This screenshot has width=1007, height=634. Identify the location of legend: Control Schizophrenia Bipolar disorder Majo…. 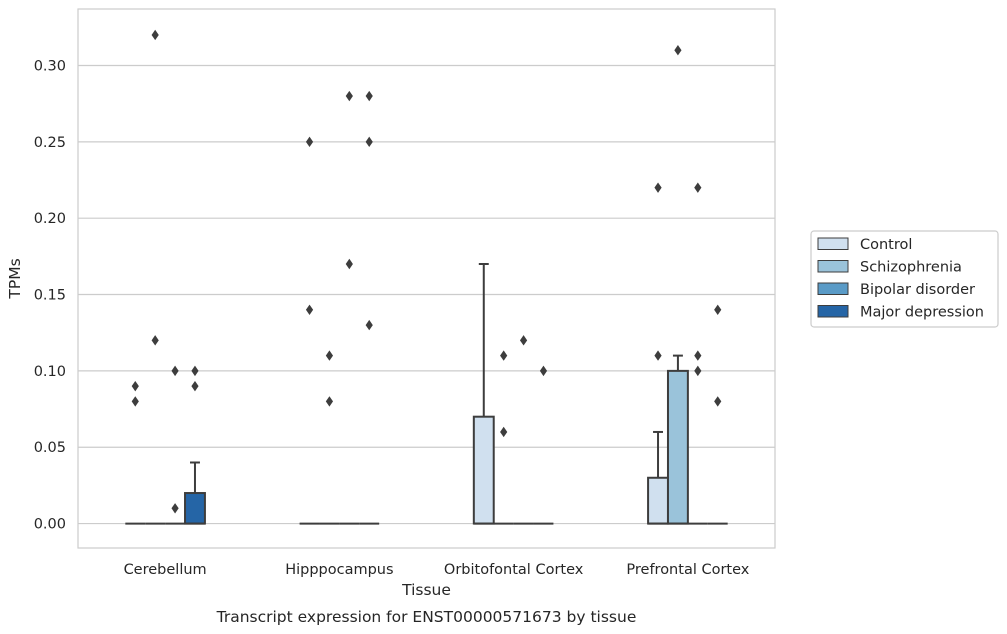
(904, 279).